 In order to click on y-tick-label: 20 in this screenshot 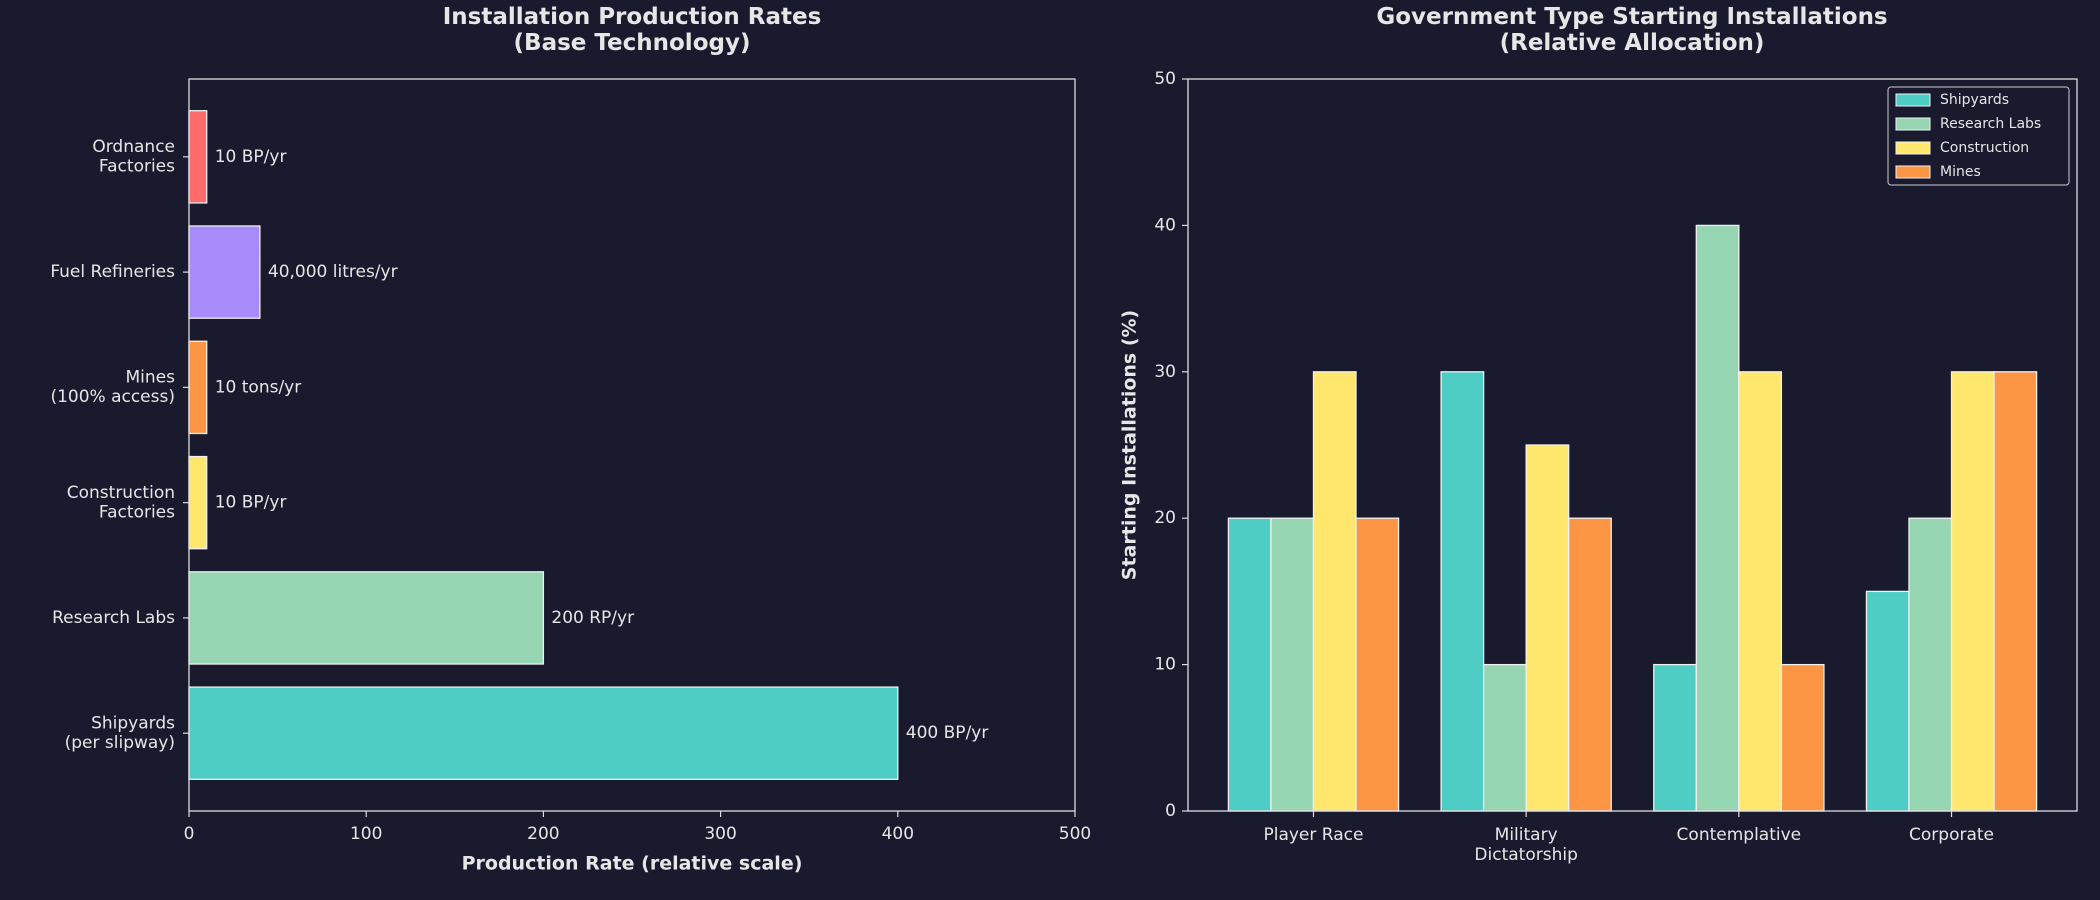, I will do `click(1165, 518)`.